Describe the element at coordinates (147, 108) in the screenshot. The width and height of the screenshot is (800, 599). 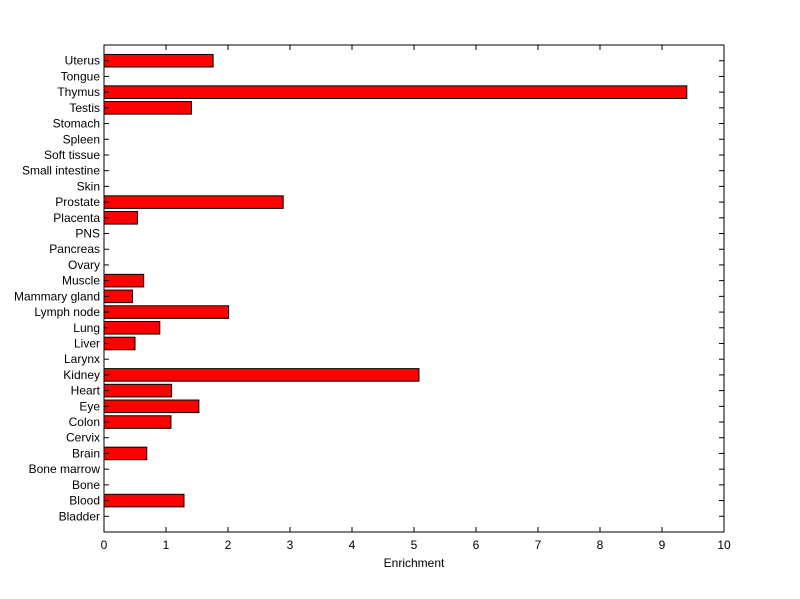
I see `bar-testis` at that location.